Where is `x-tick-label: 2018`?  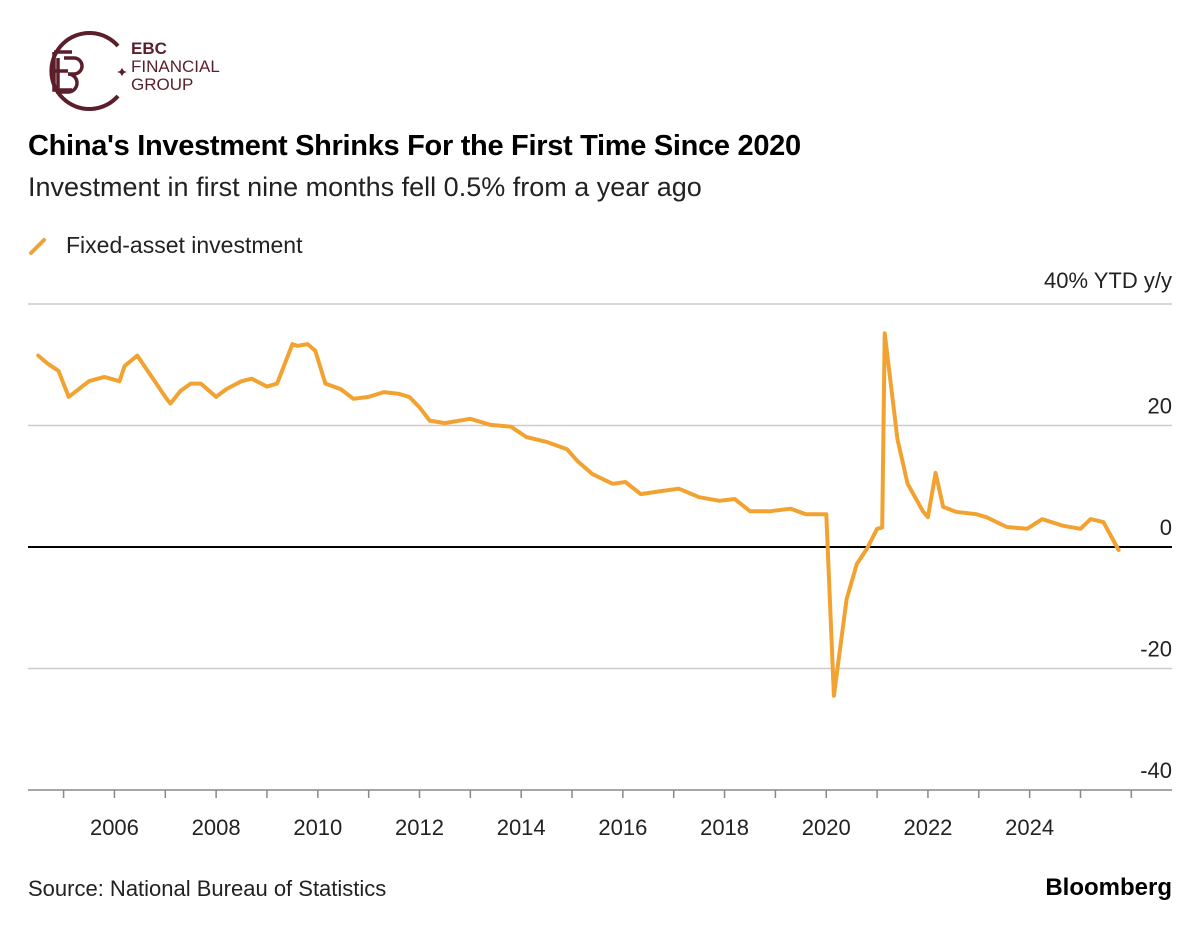 x-tick-label: 2018 is located at coordinates (724, 827).